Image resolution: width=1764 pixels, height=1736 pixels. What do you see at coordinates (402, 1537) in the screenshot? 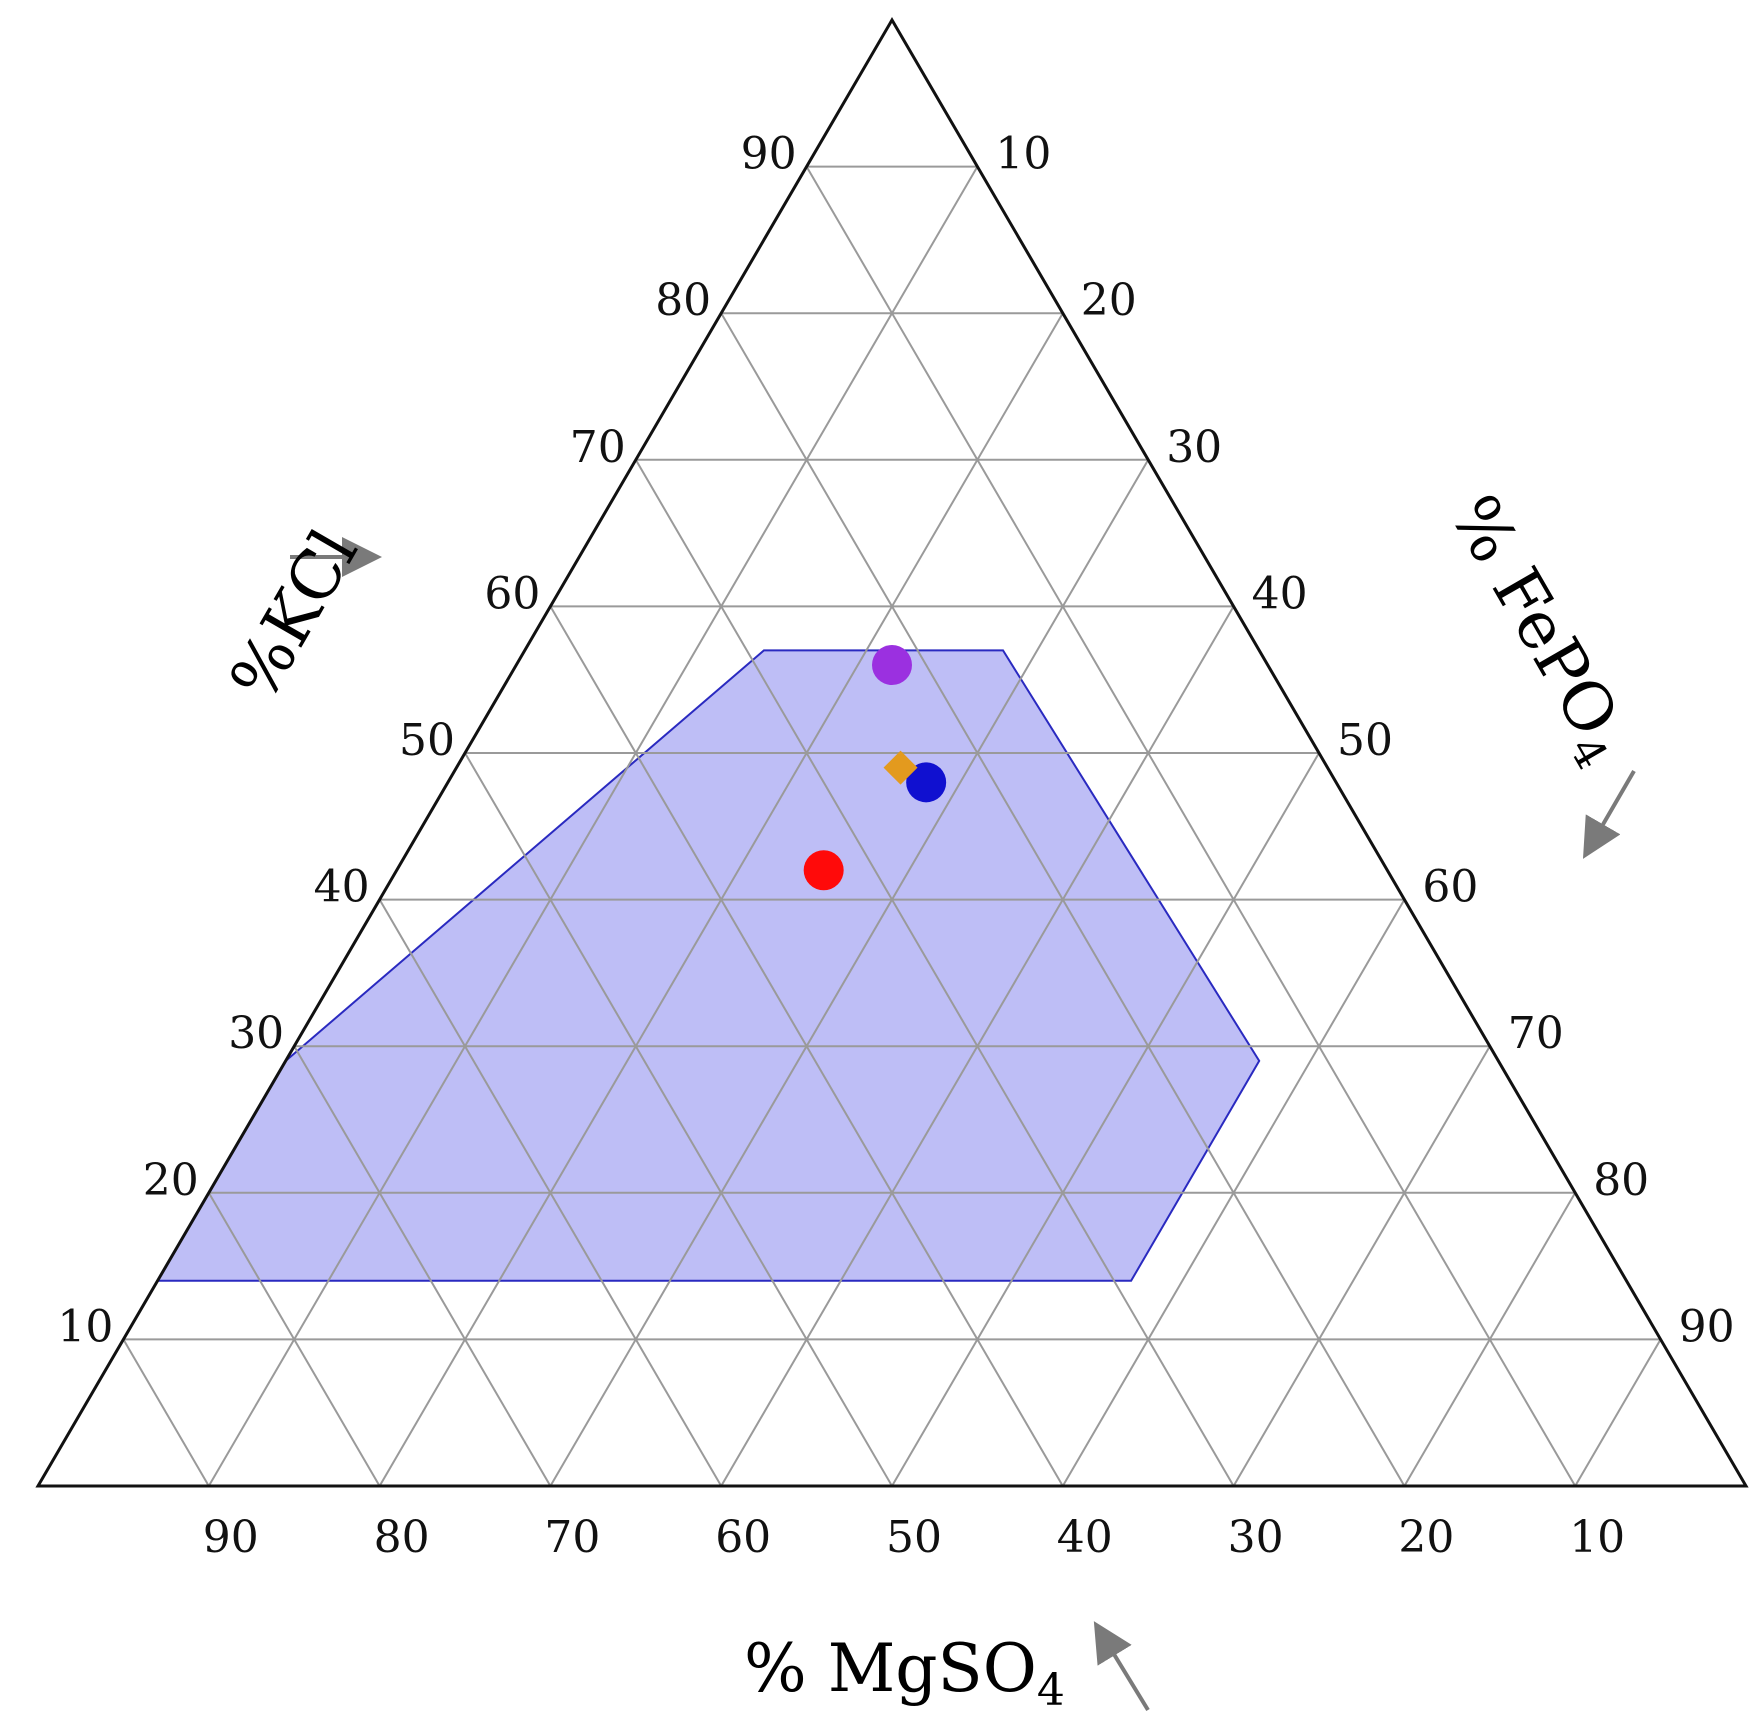
I see `tick-label-bottom: 80` at bounding box center [402, 1537].